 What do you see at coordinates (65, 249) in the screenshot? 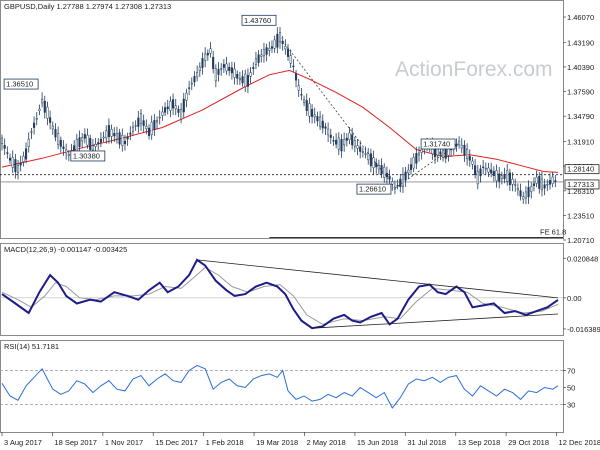
I see `macd-title: MACD(12,26,9) -0.001147 -0.003425` at bounding box center [65, 249].